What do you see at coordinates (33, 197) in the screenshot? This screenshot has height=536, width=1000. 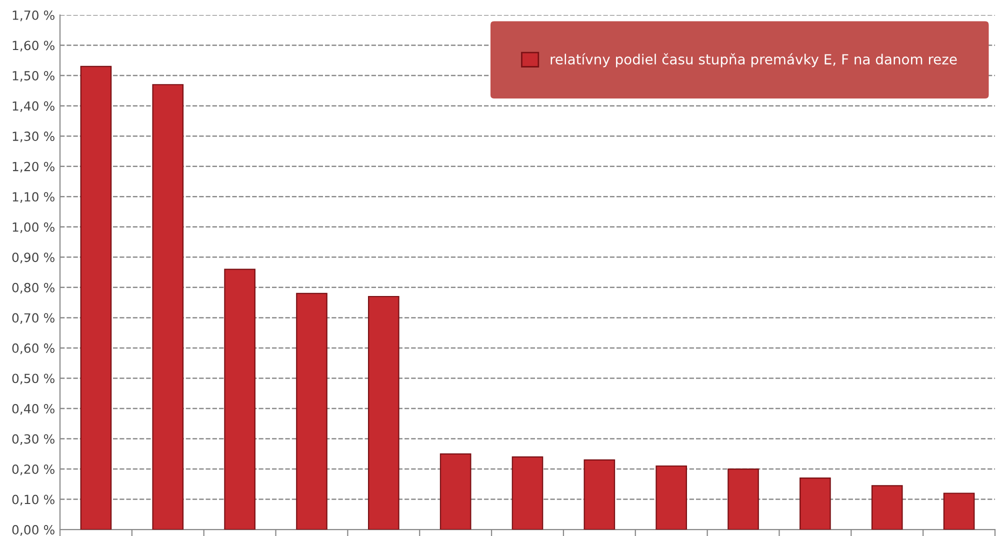 I see `y-tick-label: 1,10 %` at bounding box center [33, 197].